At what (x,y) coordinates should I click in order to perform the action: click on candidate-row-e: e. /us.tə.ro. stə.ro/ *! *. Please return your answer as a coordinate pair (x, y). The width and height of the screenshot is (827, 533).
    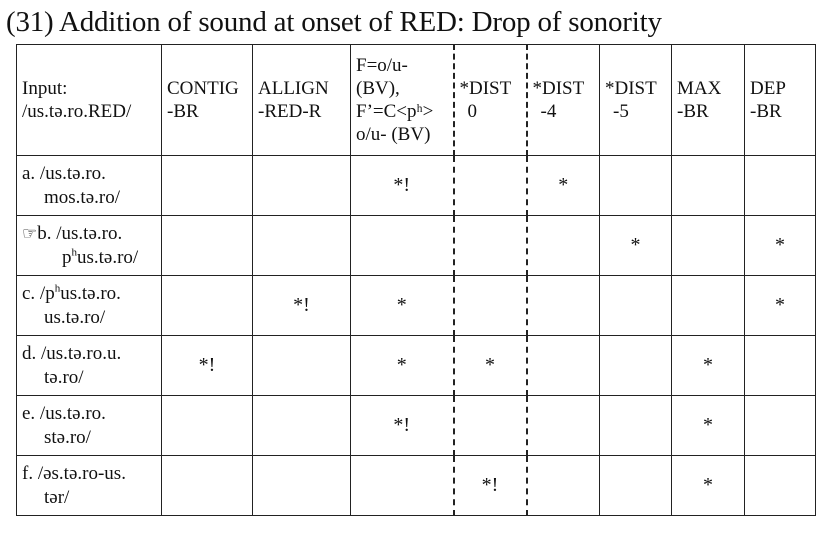
    Looking at the image, I should click on (416, 425).